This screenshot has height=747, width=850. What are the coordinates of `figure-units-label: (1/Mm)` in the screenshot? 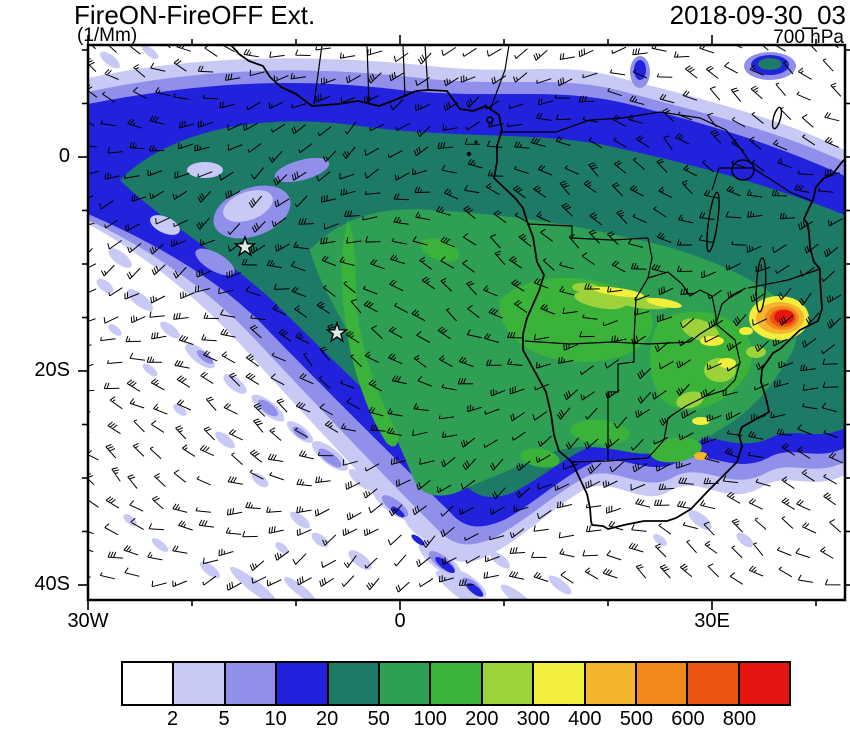 It's located at (107, 35).